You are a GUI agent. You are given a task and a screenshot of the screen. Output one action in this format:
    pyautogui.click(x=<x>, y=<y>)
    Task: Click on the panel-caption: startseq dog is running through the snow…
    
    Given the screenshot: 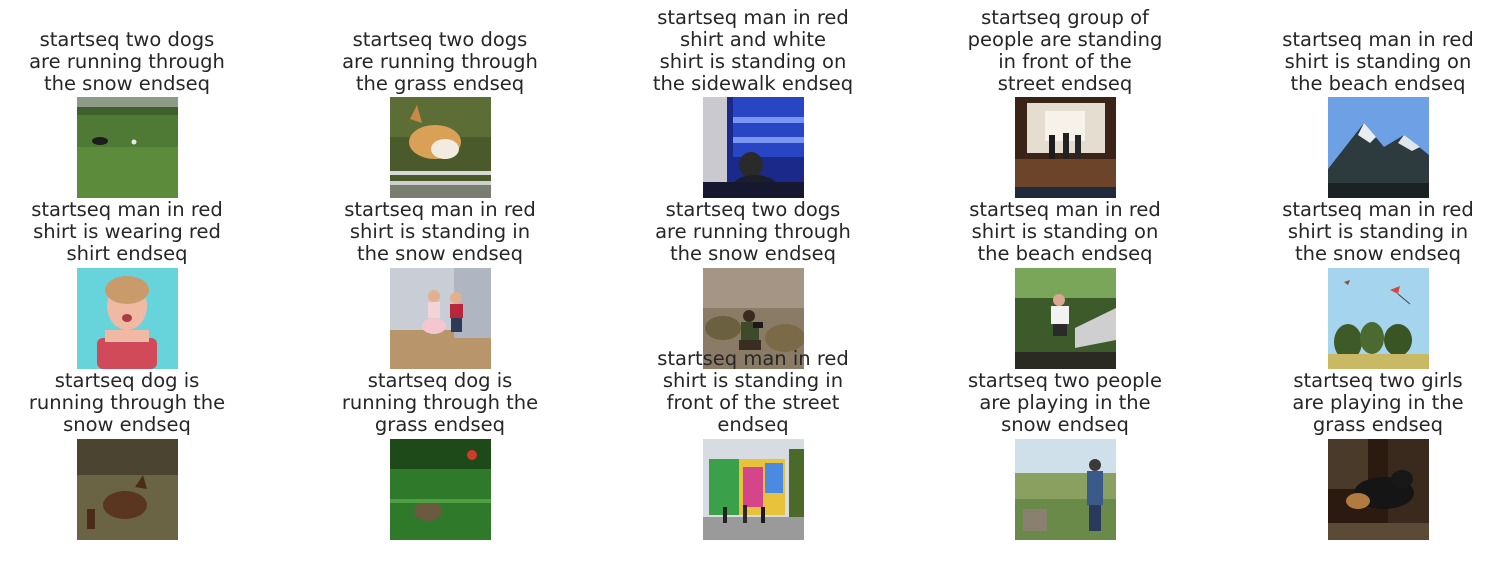 What is the action you would take?
    pyautogui.click(x=127, y=402)
    